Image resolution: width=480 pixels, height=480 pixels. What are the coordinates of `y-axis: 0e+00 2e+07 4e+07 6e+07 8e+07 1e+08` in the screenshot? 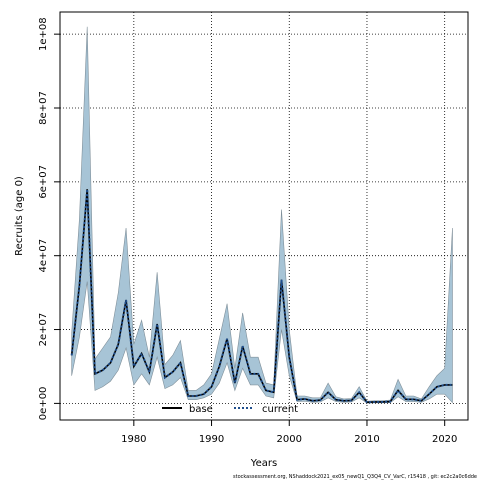 It's located at (49, 218).